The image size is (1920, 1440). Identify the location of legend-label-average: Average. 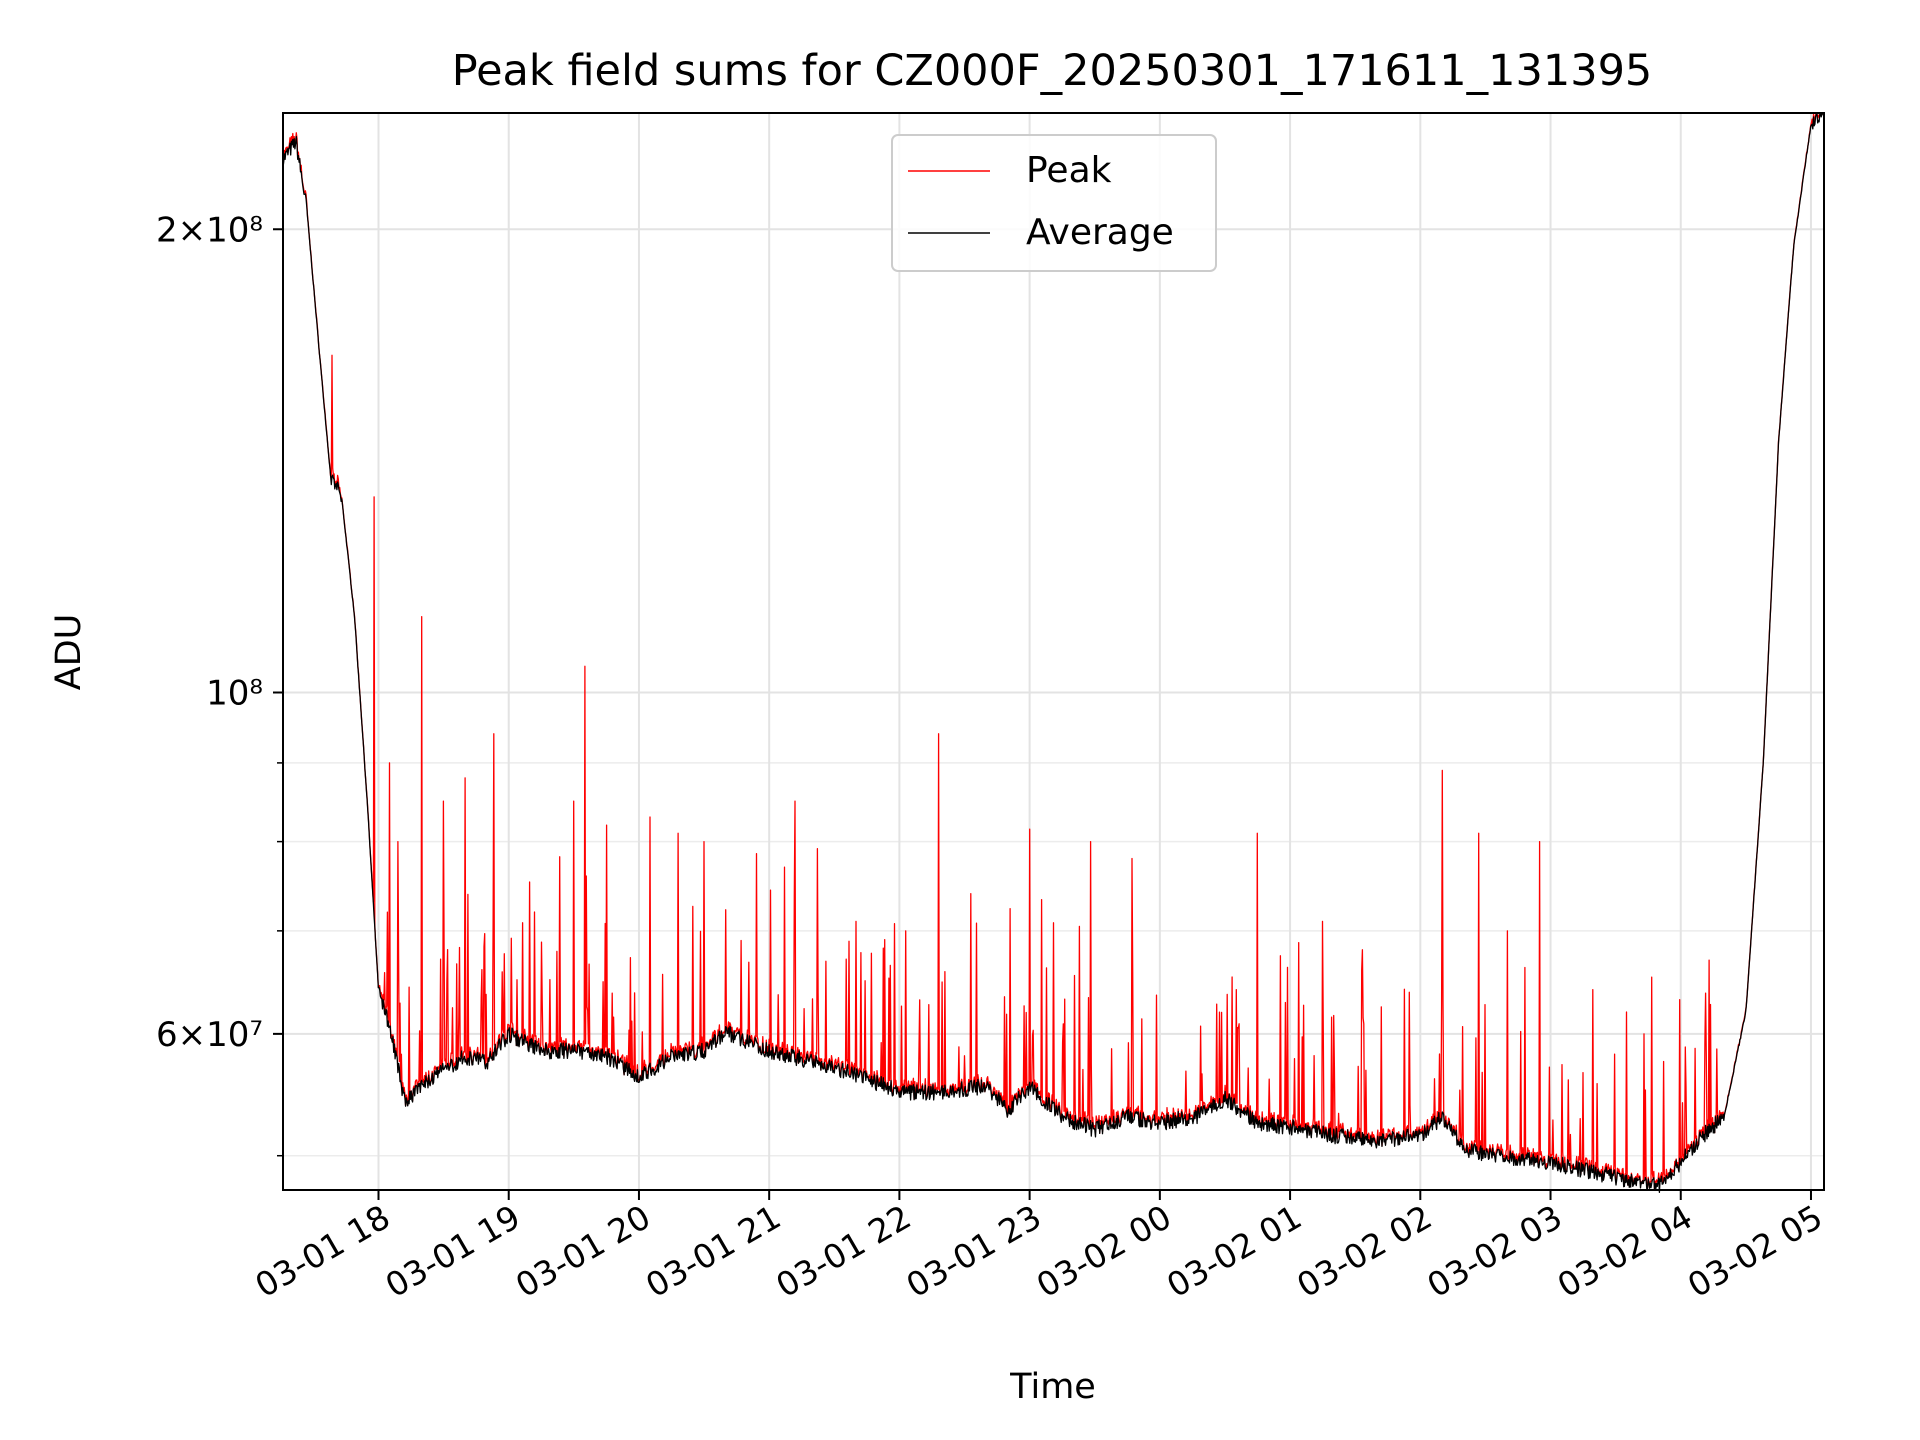
(1100, 232).